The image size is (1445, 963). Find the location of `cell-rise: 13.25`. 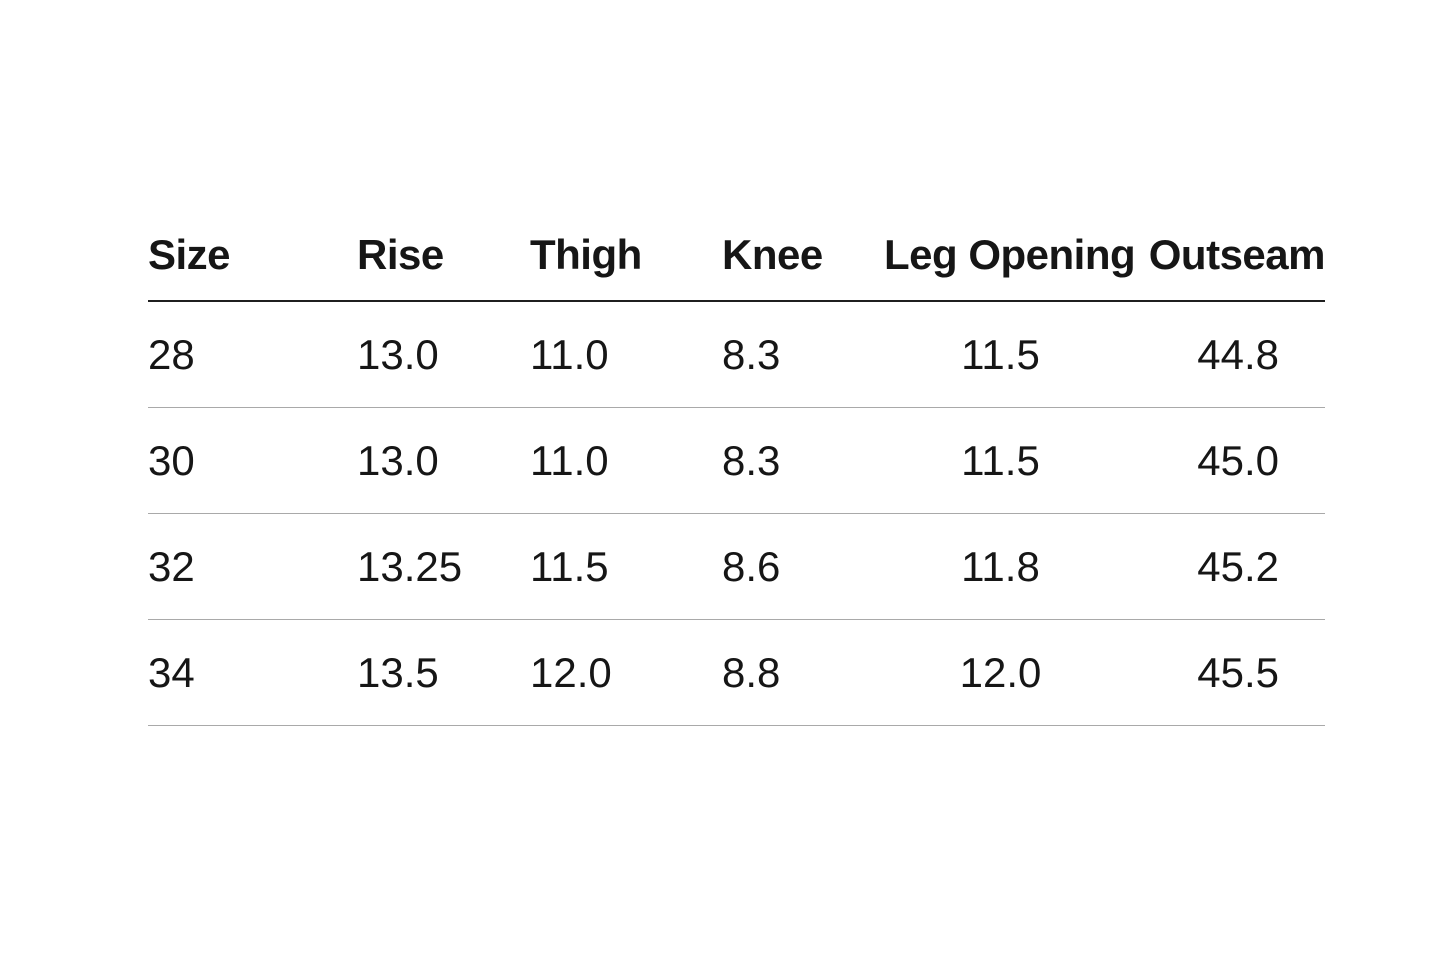

cell-rise: 13.25 is located at coordinates (443, 566).